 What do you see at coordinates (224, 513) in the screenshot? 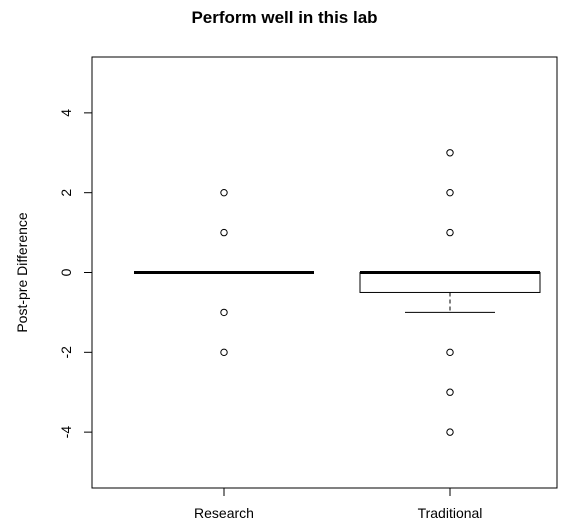
I see `x-tick-label: Research` at bounding box center [224, 513].